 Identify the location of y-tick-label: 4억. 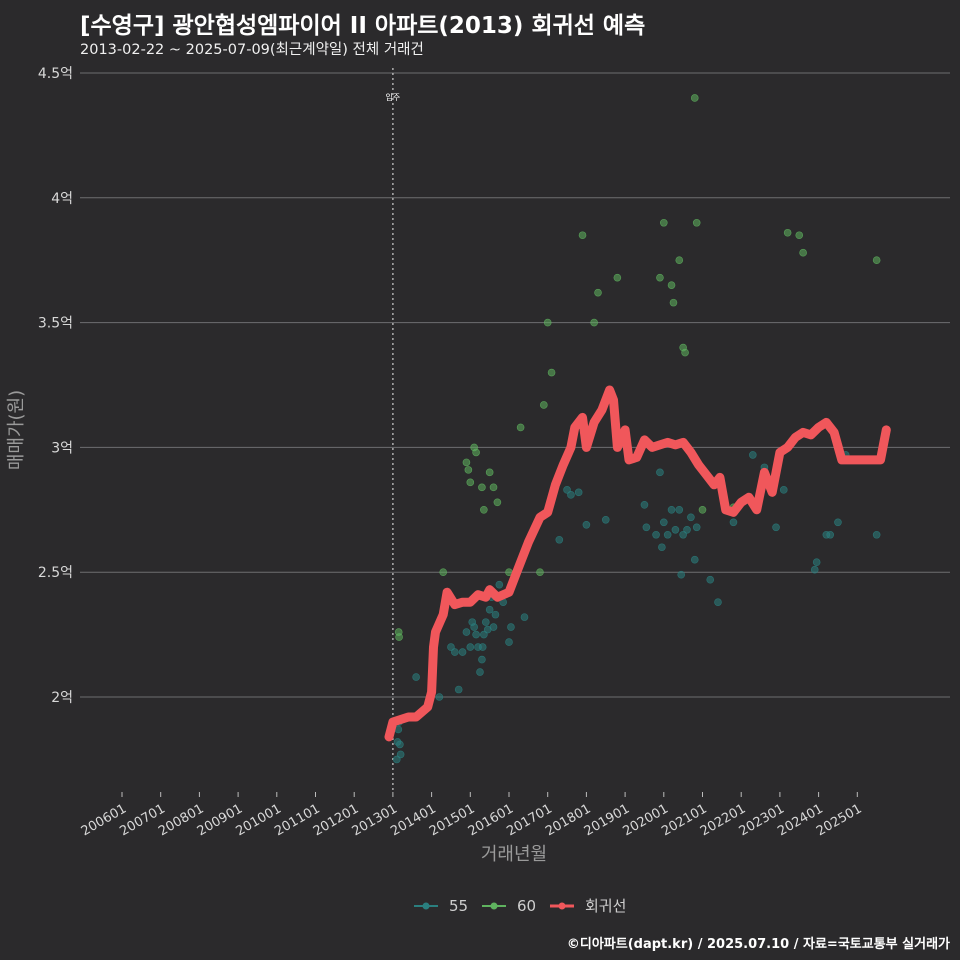
(62, 199).